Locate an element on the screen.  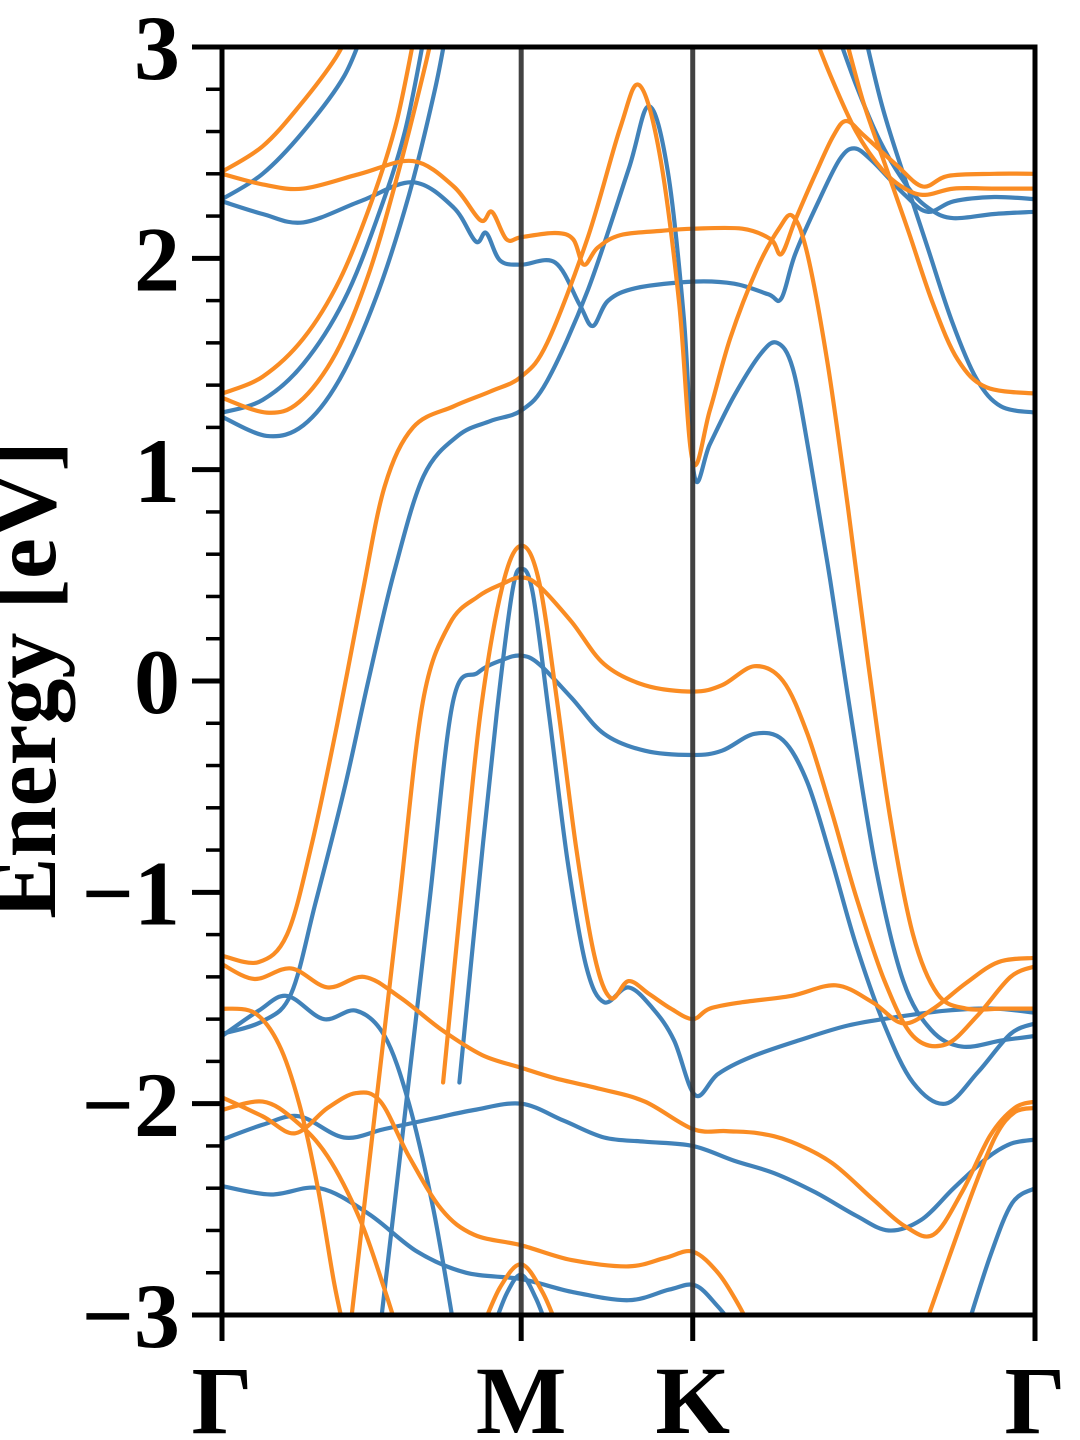
x-axis-ticks is located at coordinates (628, 1328).